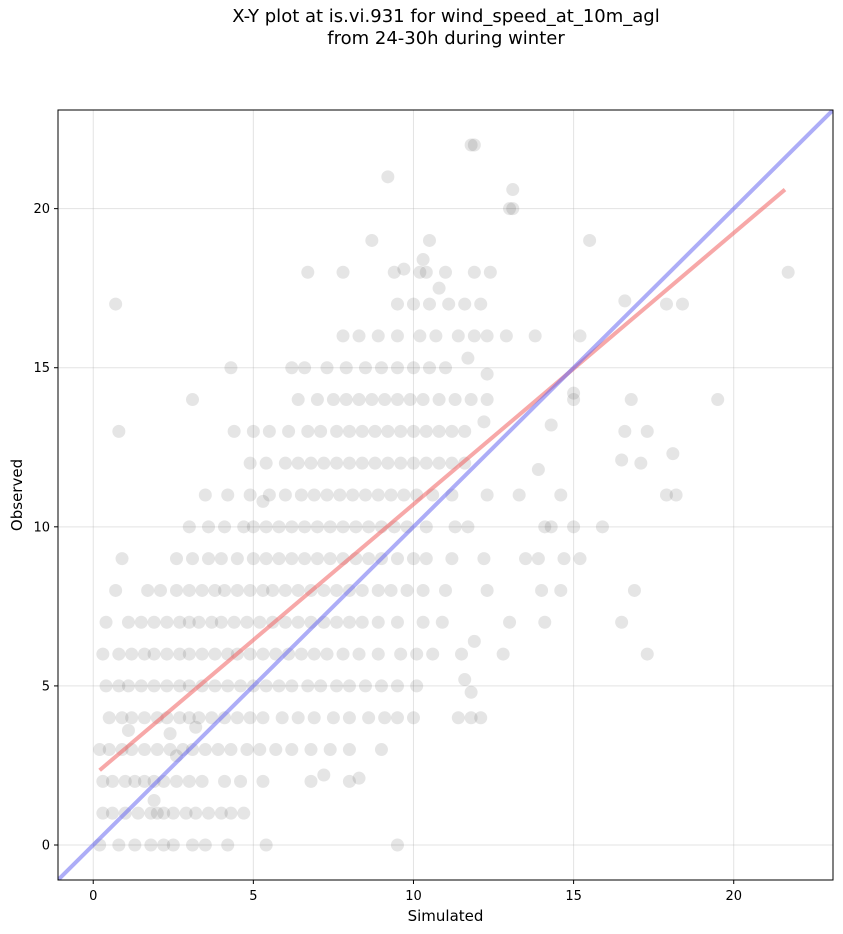  Describe the element at coordinates (46, 686) in the screenshot. I see `y-tick-label: 5` at that location.